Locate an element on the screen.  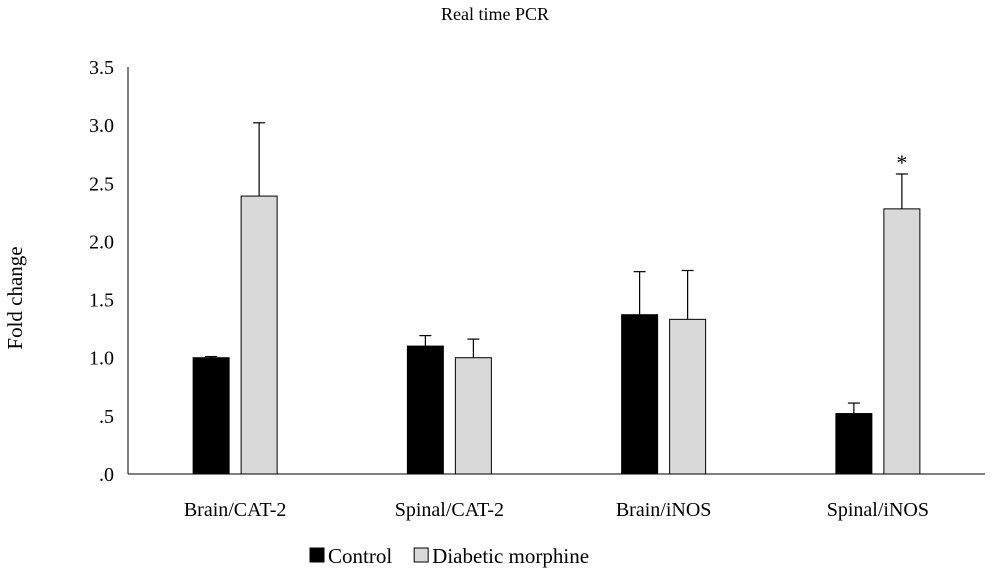
chart-title: Real time PCR is located at coordinates (495, 14).